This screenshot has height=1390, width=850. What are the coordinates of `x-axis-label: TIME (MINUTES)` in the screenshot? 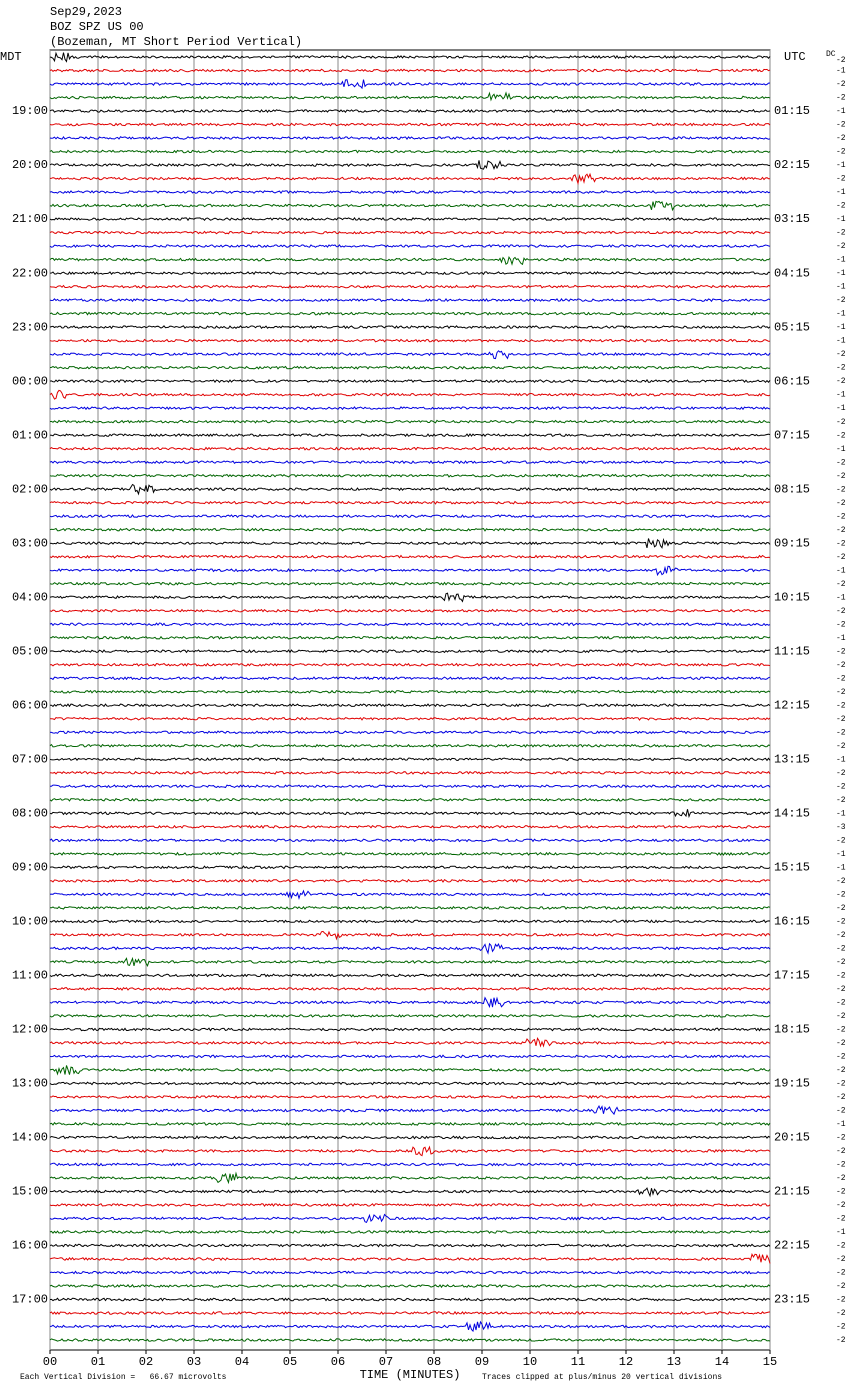 It's located at (410, 1375).